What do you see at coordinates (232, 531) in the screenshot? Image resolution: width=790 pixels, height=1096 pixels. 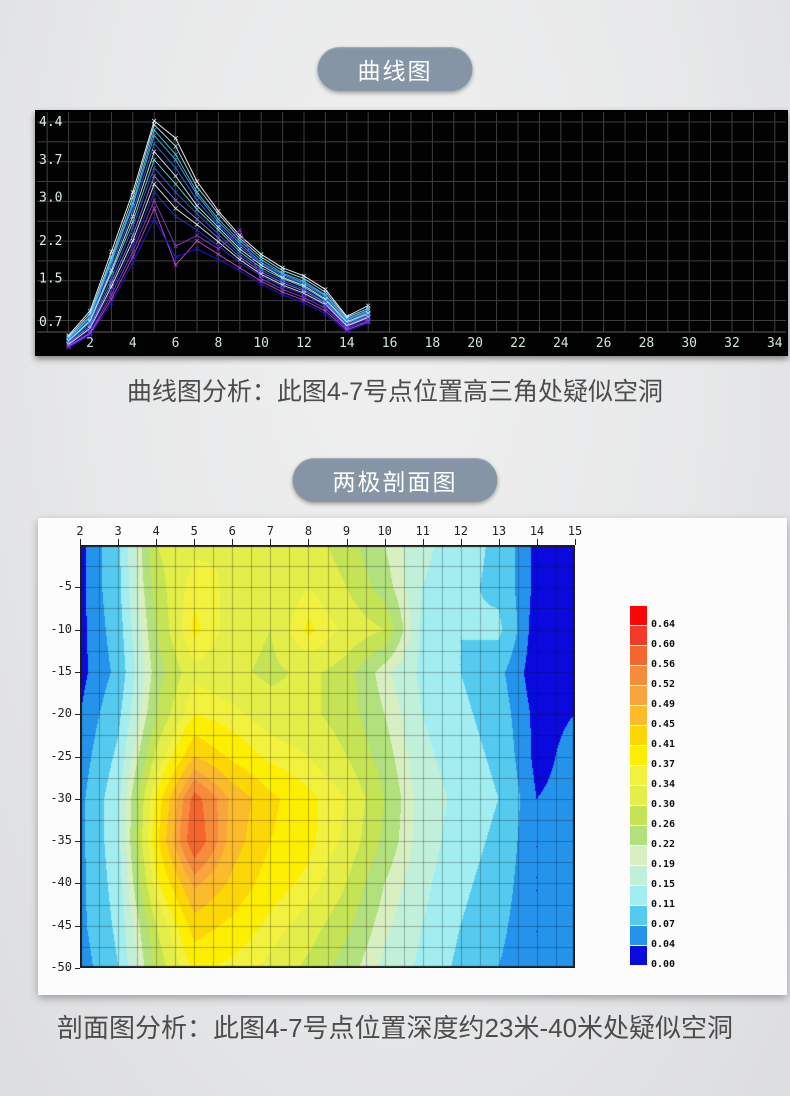 I see `profile-x-tick-label: 6` at bounding box center [232, 531].